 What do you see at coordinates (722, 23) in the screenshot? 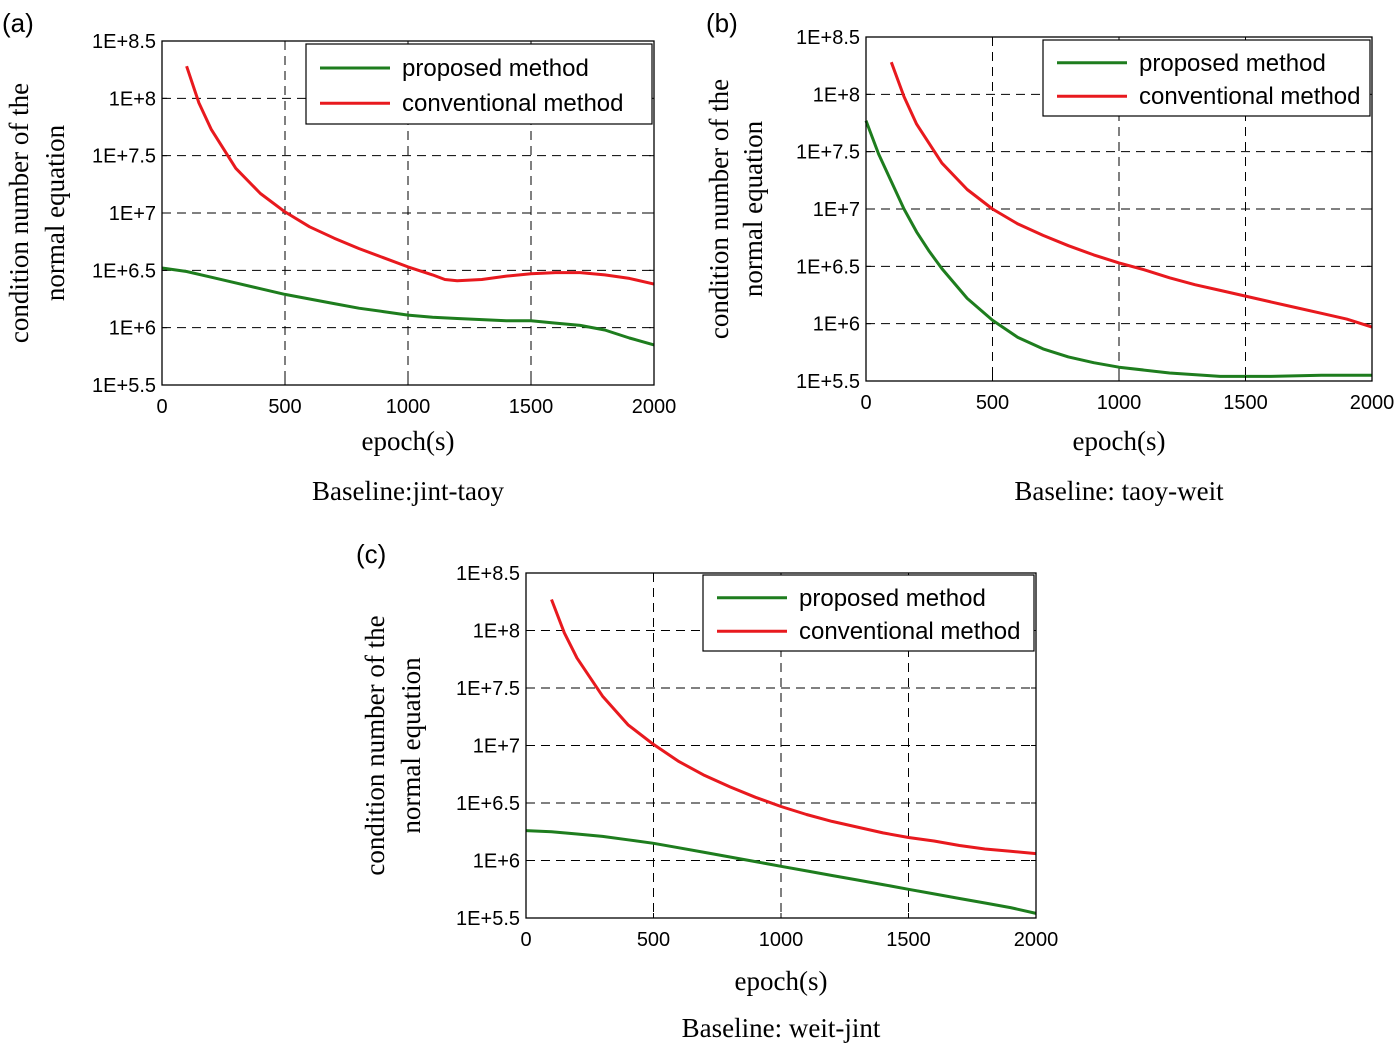
I see `panel-label: (b)` at bounding box center [722, 23].